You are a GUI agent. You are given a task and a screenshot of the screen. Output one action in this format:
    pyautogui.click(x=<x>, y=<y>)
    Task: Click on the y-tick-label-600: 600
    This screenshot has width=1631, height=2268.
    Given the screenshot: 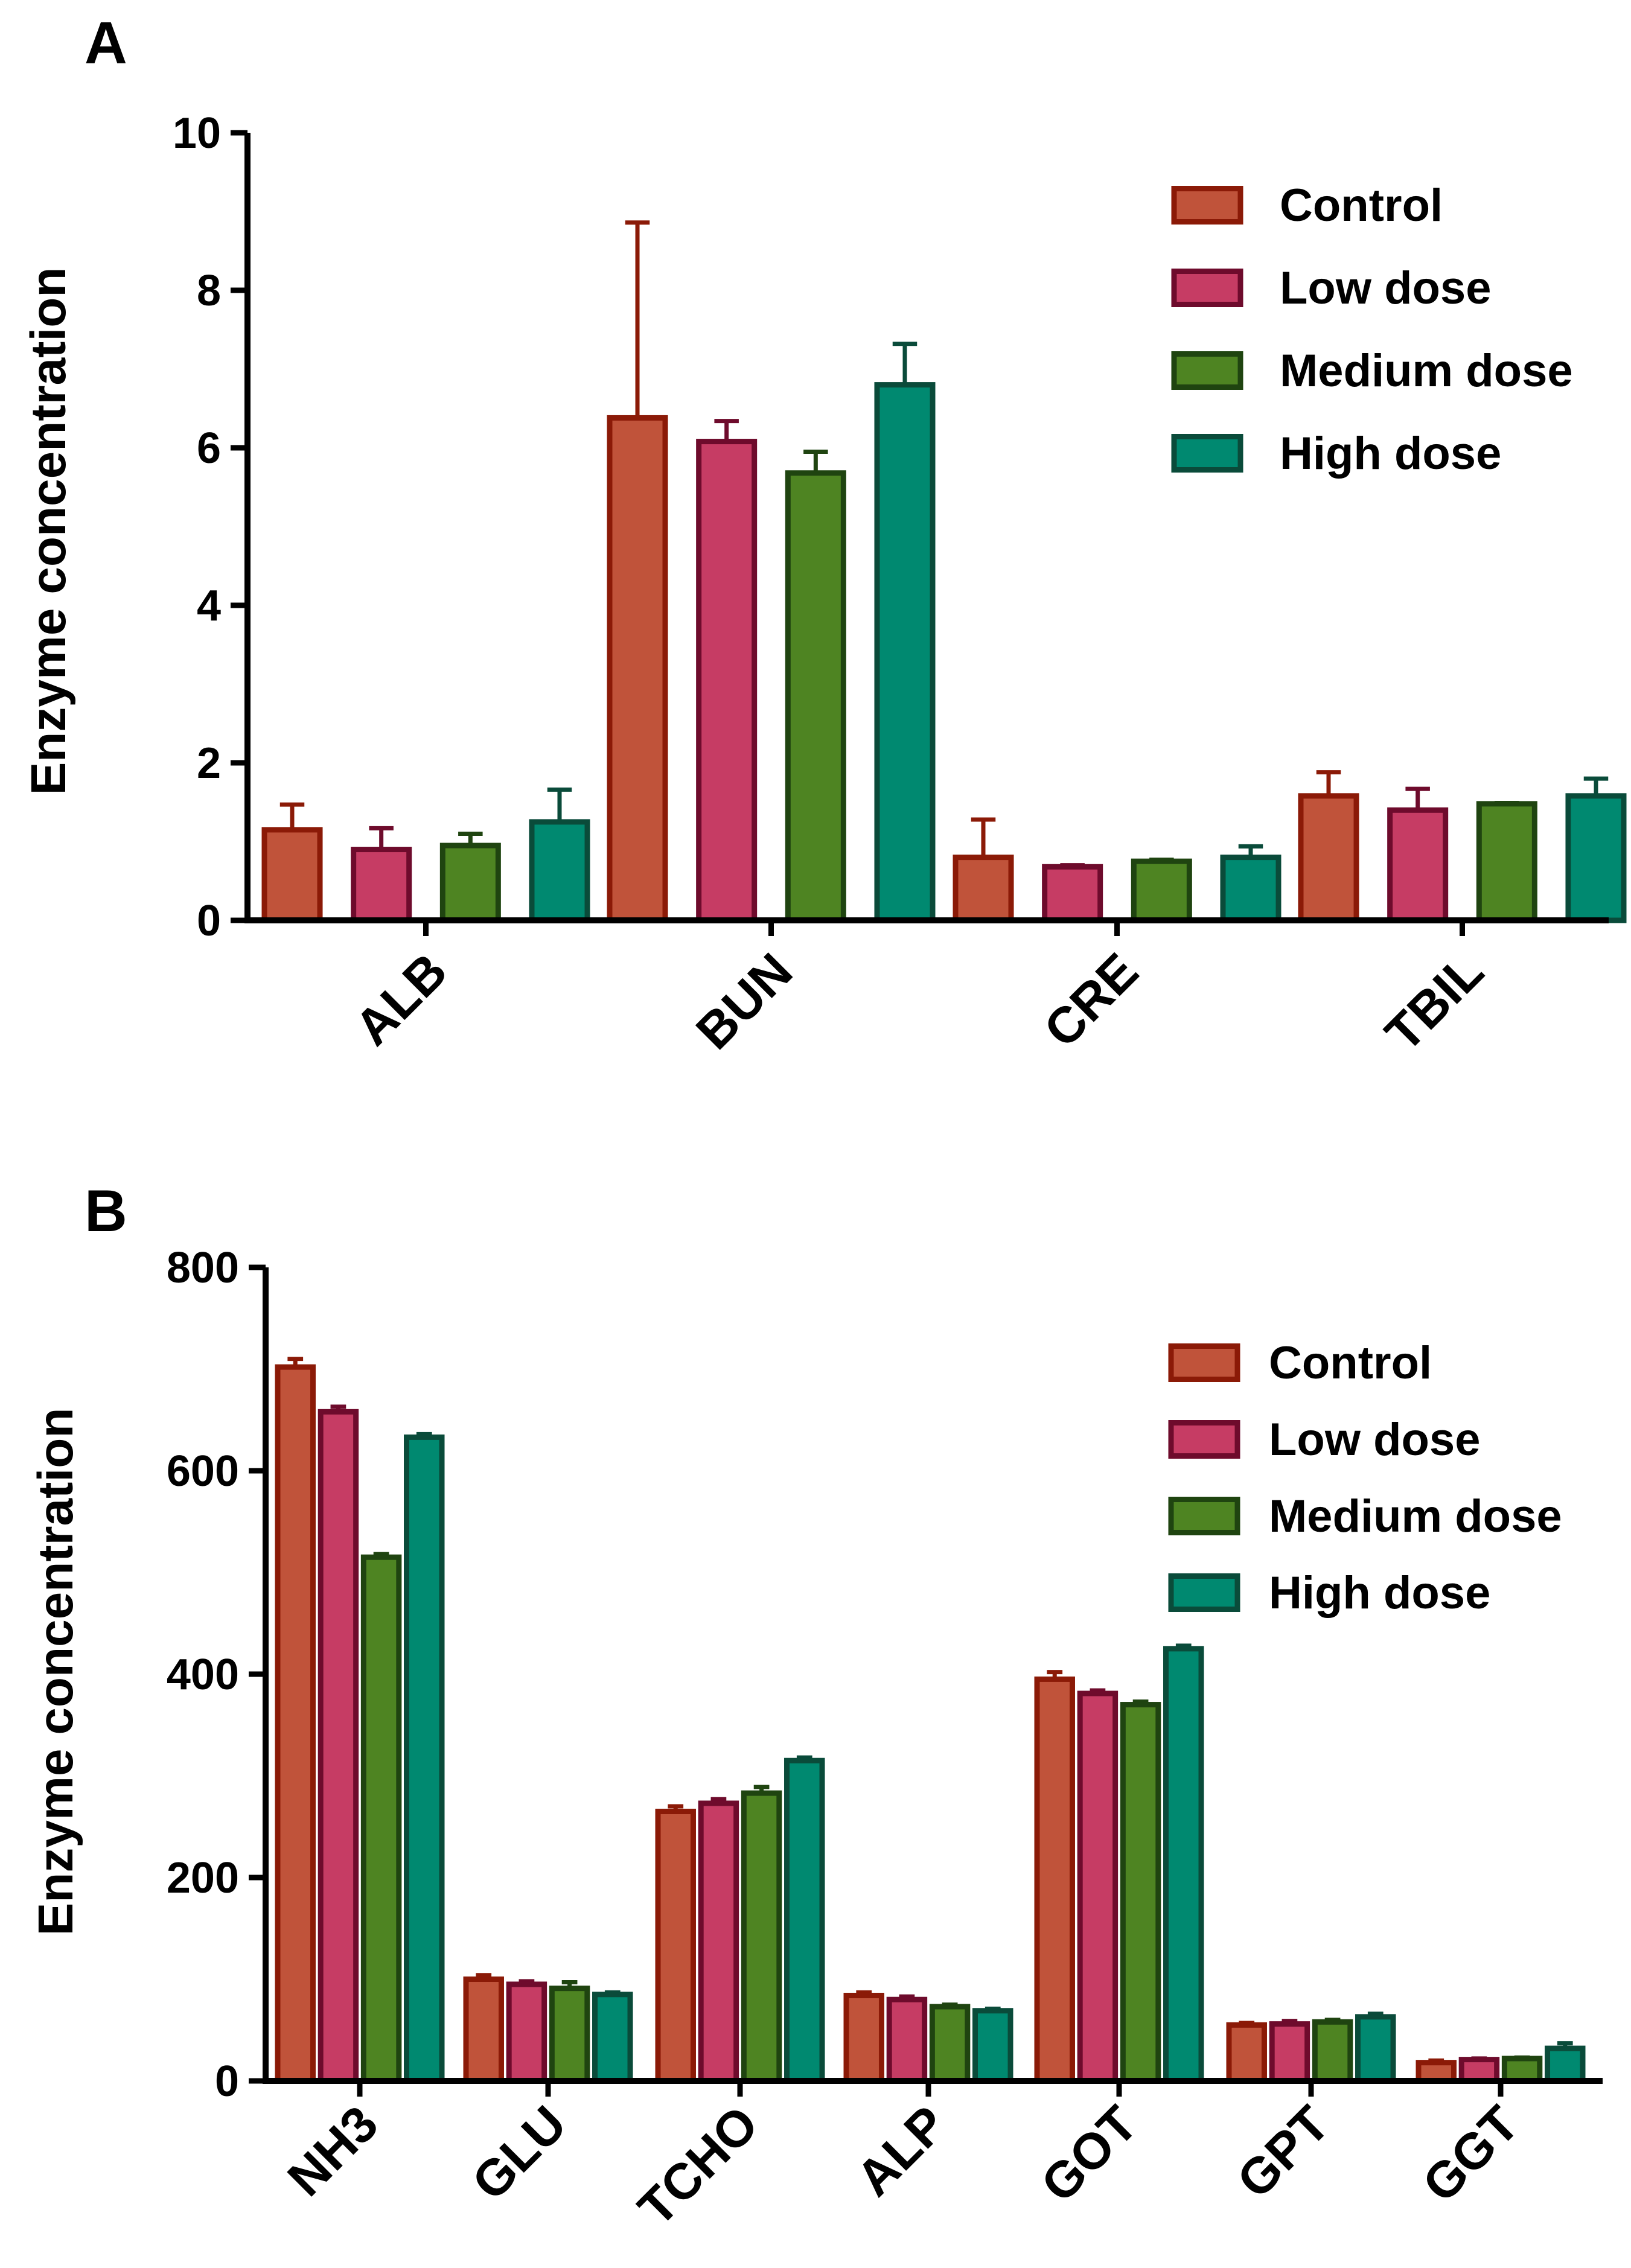 What is the action you would take?
    pyautogui.click(x=203, y=1471)
    